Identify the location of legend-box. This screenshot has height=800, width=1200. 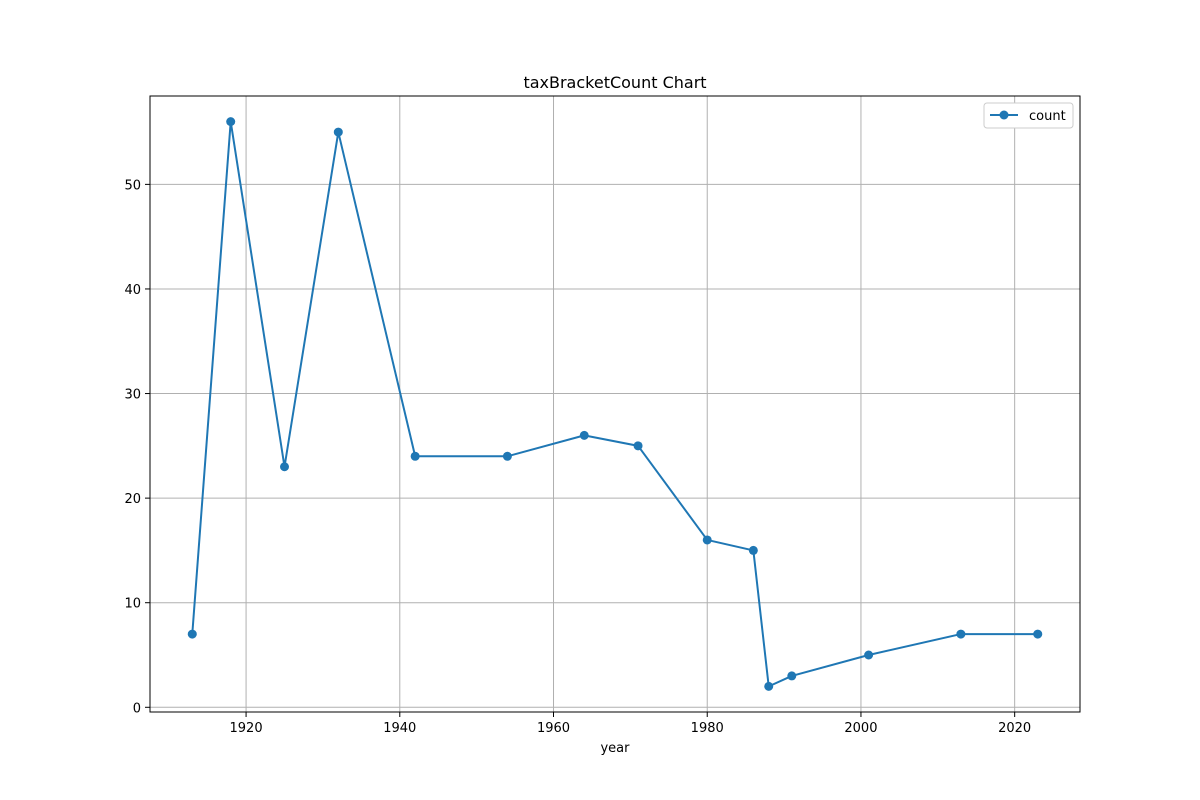
(1028, 115).